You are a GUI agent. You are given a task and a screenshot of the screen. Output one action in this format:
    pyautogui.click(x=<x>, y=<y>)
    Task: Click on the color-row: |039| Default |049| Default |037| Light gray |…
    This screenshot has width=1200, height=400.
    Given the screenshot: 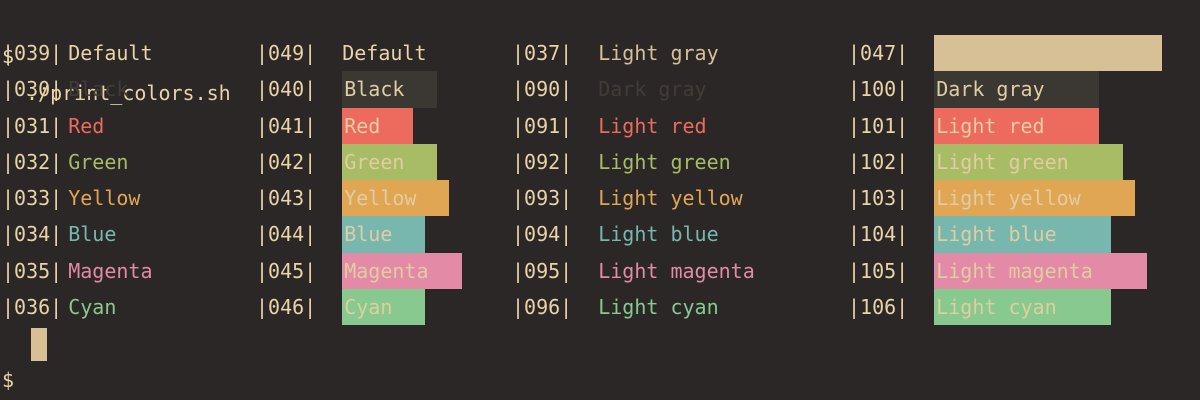 What is the action you would take?
    pyautogui.click(x=600, y=53)
    